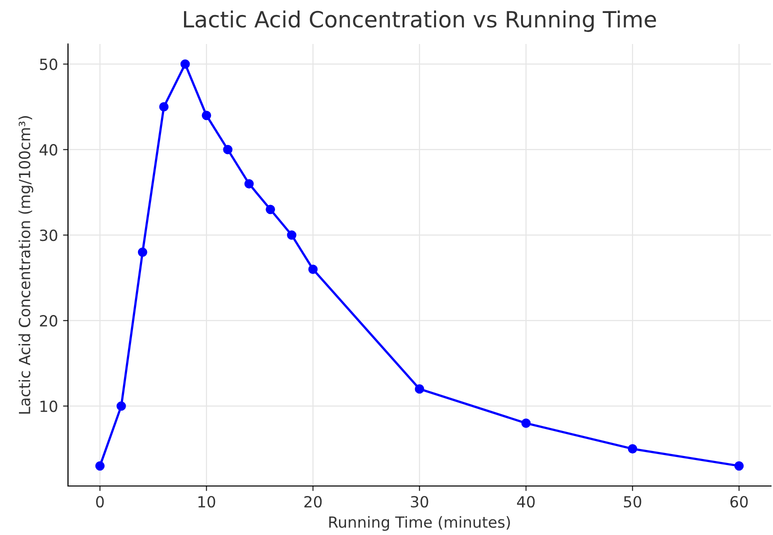  What do you see at coordinates (313, 502) in the screenshot?
I see `x-tick-label: 20` at bounding box center [313, 502].